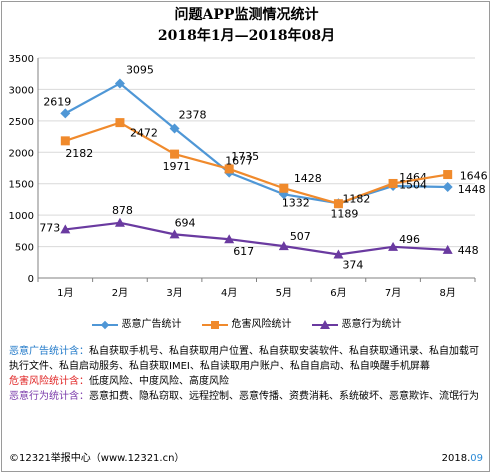 The image size is (493, 475). I want to click on y-tick-label: 2500, so click(21, 122).